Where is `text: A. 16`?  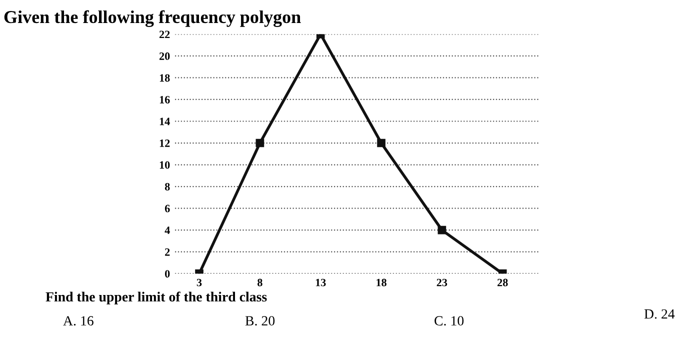 text: A. 16 is located at coordinates (78, 321).